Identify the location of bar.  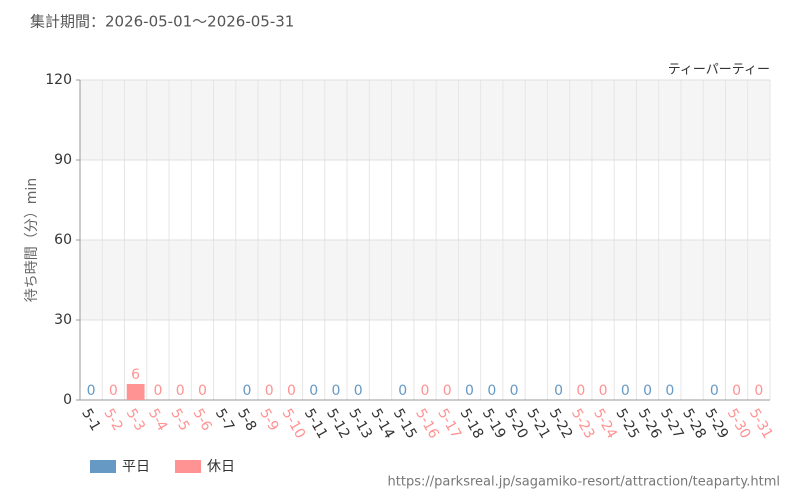
(135, 392).